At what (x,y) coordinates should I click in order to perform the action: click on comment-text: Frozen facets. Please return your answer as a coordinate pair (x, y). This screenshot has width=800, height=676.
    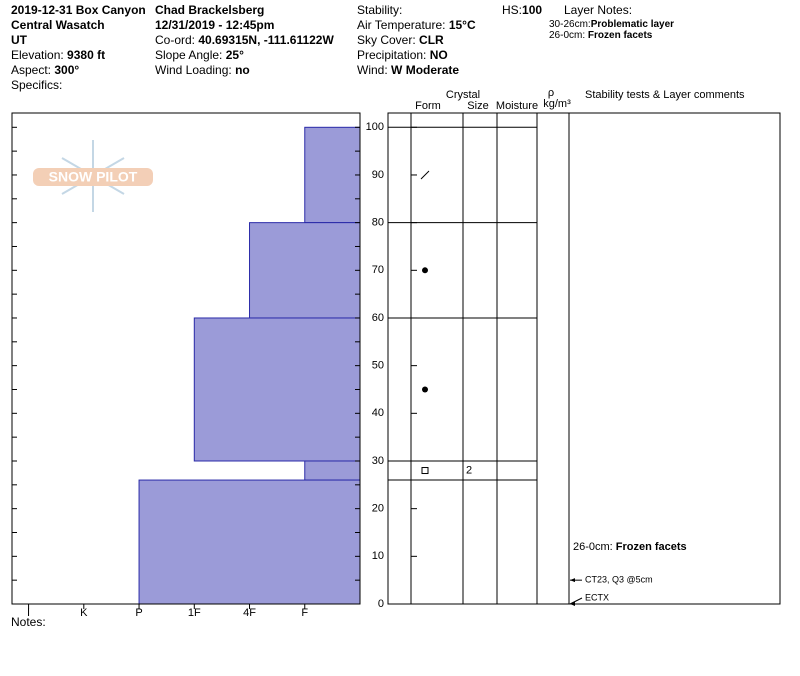
    Looking at the image, I should click on (651, 547).